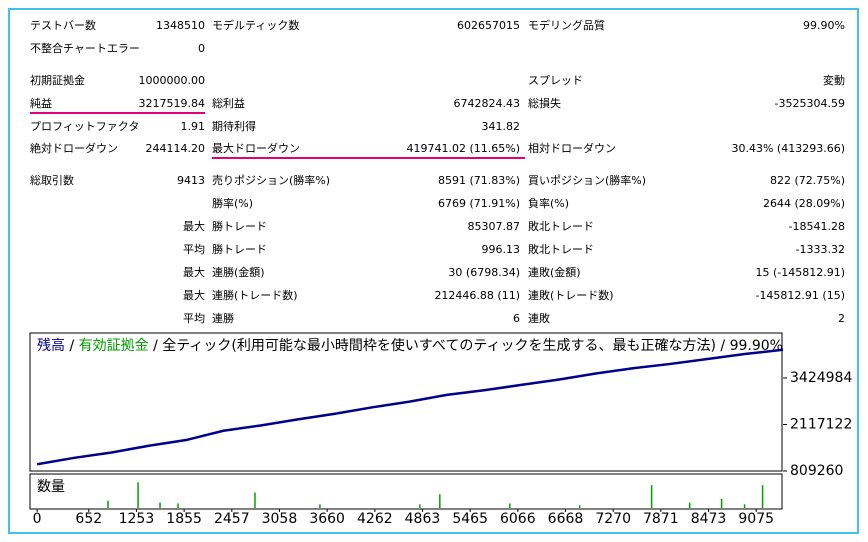 This screenshot has width=868, height=542. What do you see at coordinates (74, 148) in the screenshot?
I see `stat-label: 絶対ドローダウン` at bounding box center [74, 148].